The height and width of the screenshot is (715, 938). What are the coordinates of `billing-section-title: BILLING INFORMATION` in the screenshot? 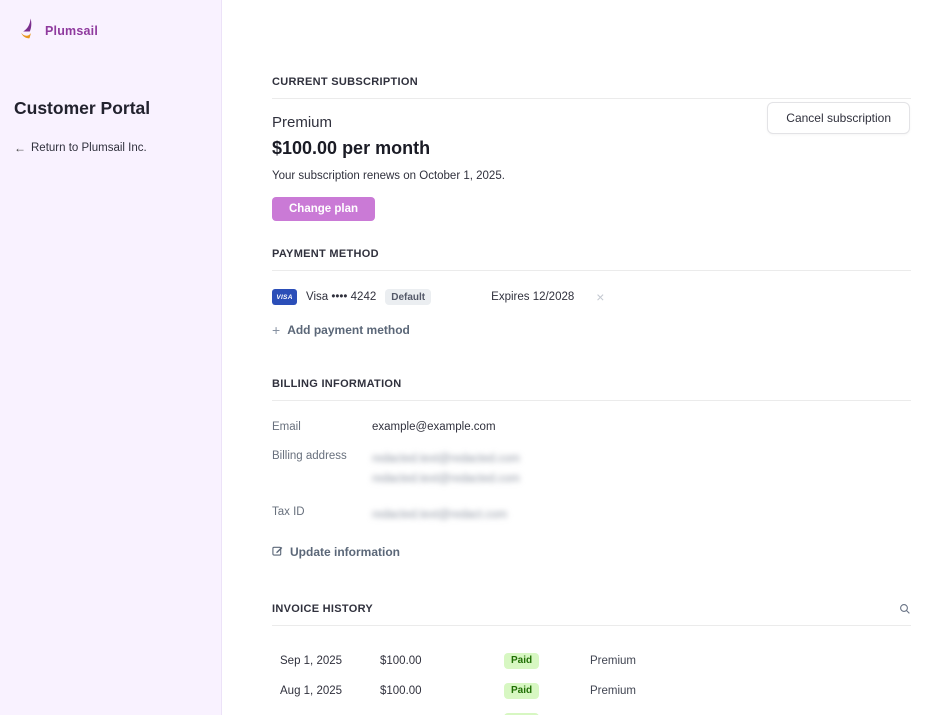 It's located at (337, 384).